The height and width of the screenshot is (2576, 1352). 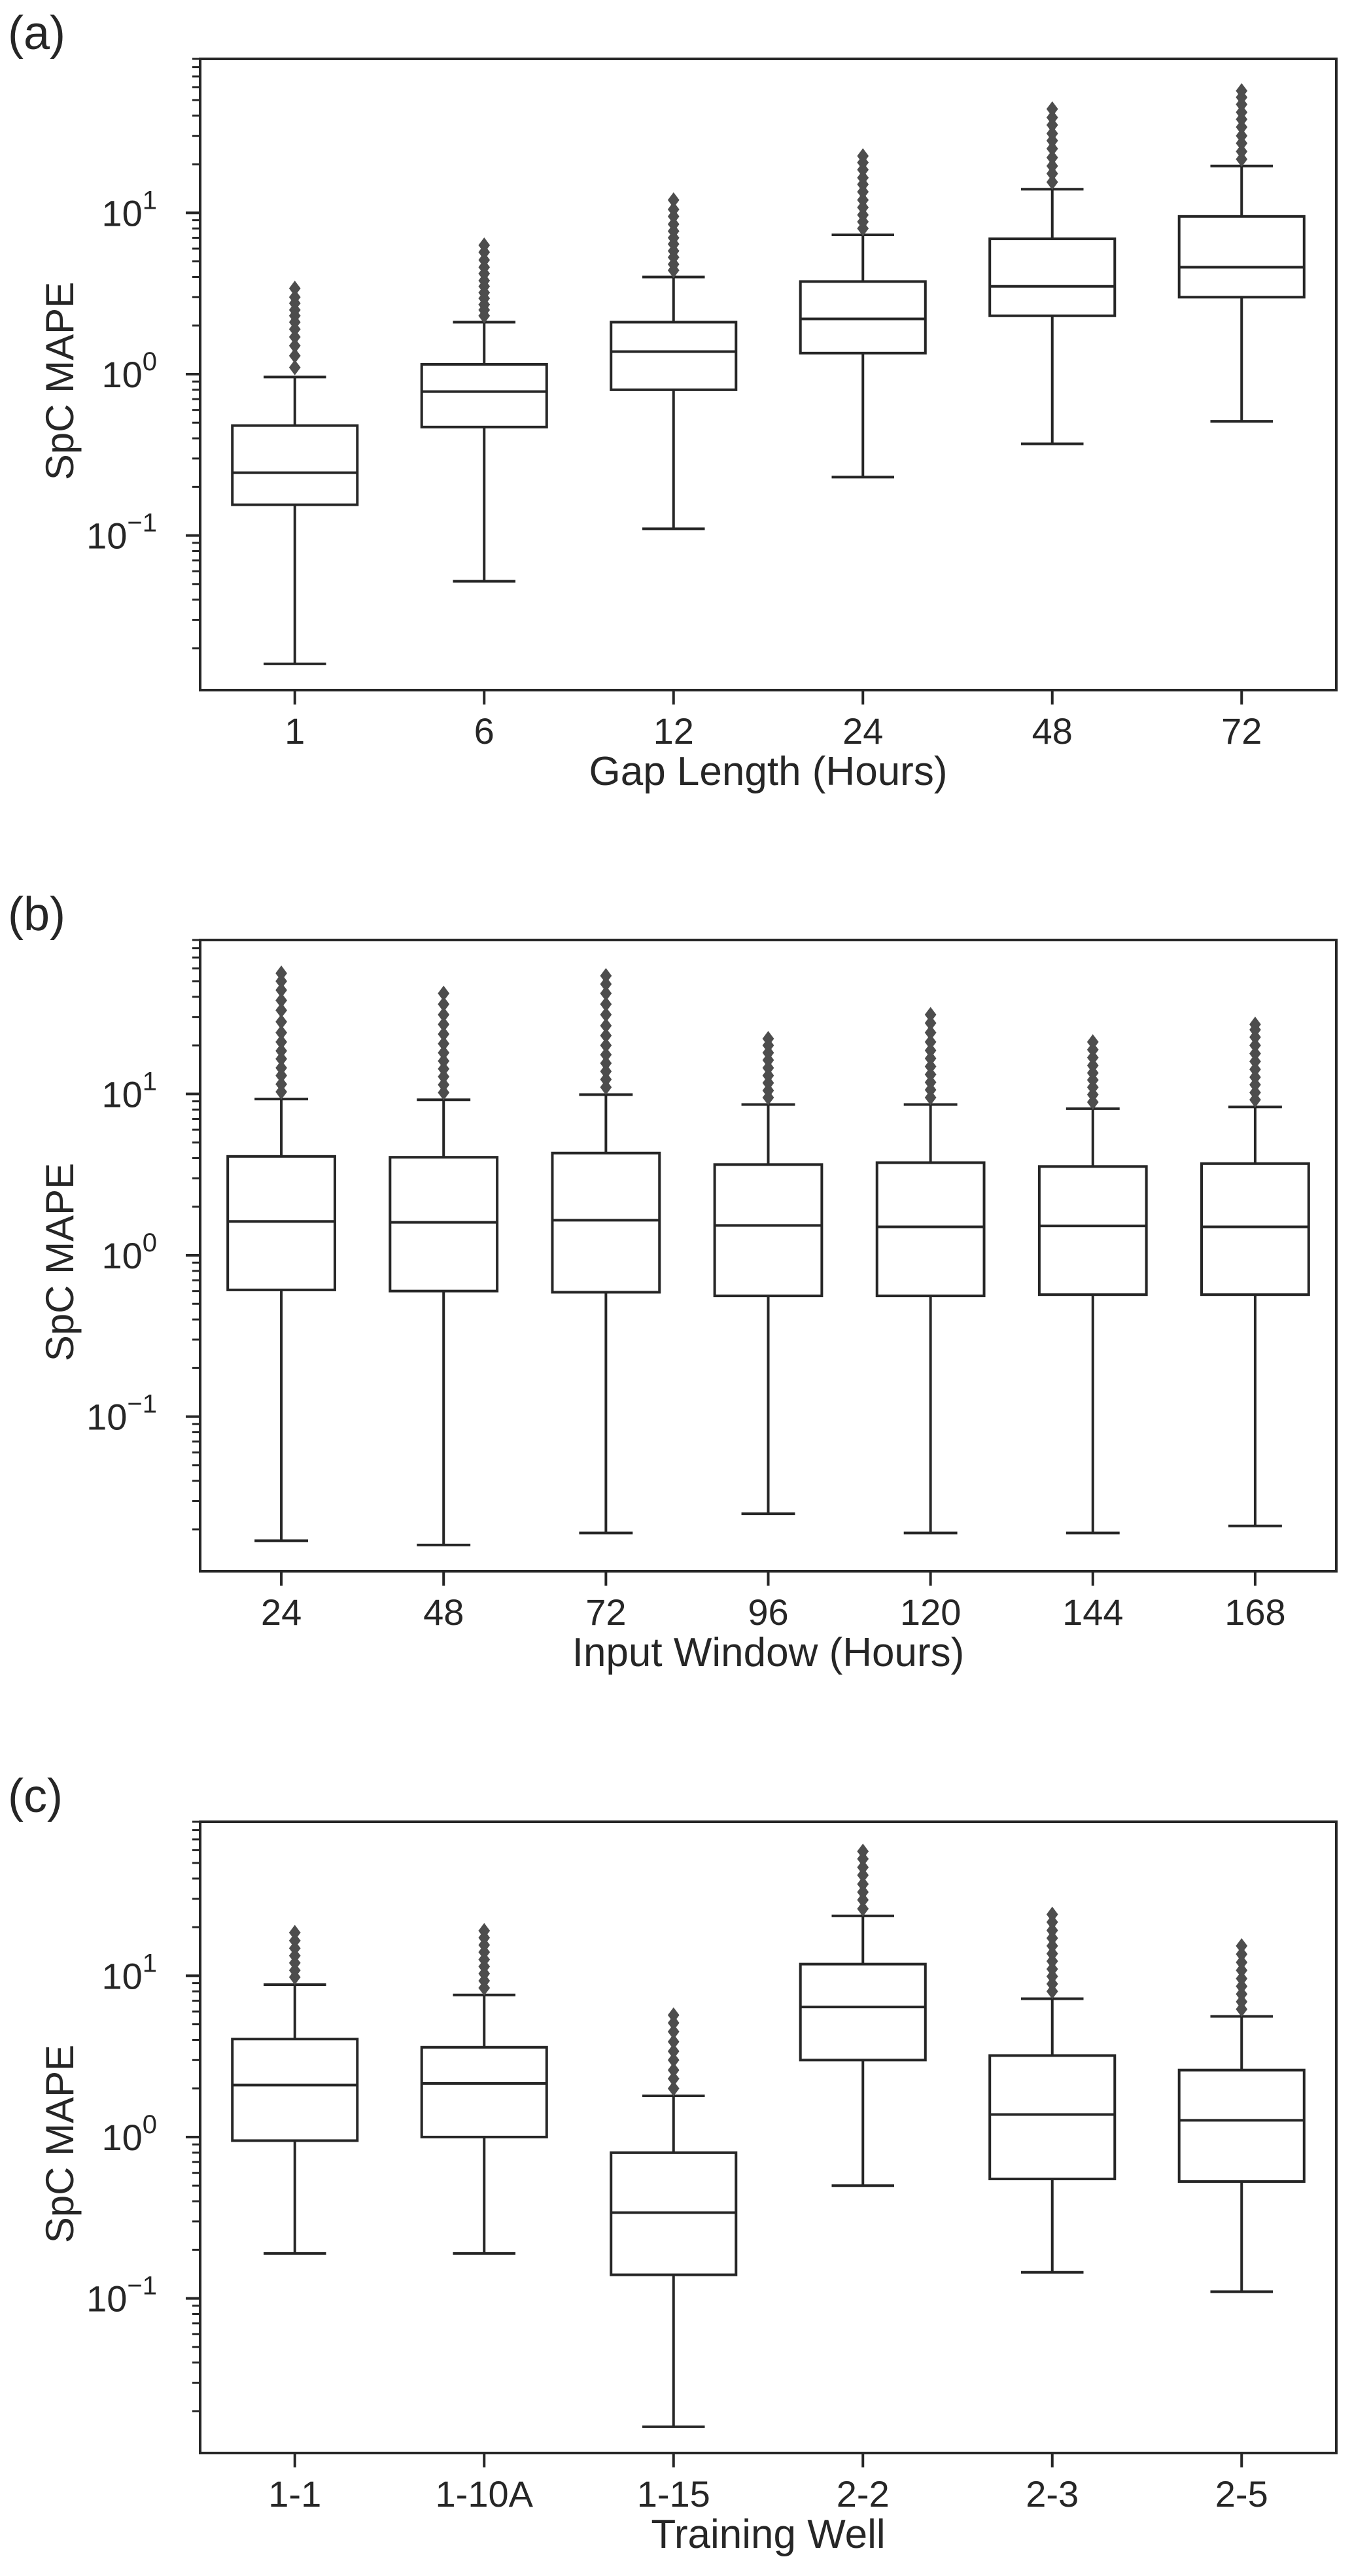 What do you see at coordinates (863, 2494) in the screenshot?
I see `x-tick-label: 2-2` at bounding box center [863, 2494].